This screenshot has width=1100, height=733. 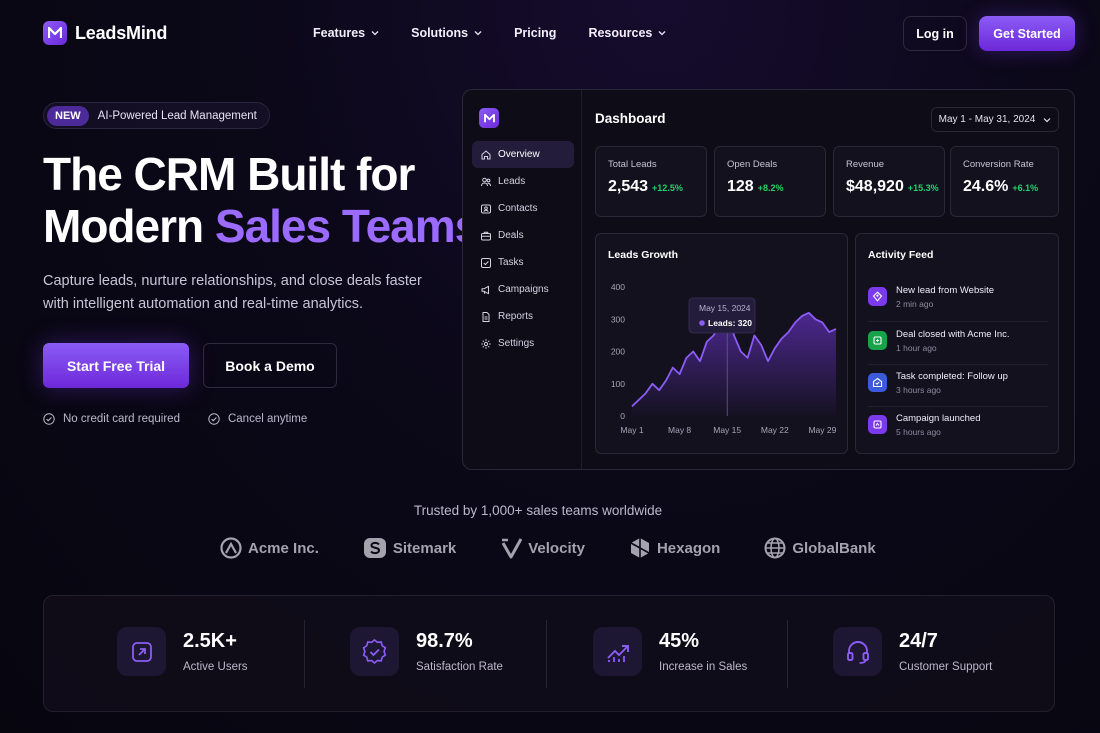 I want to click on brand-name: GlobalBank, so click(x=834, y=548).